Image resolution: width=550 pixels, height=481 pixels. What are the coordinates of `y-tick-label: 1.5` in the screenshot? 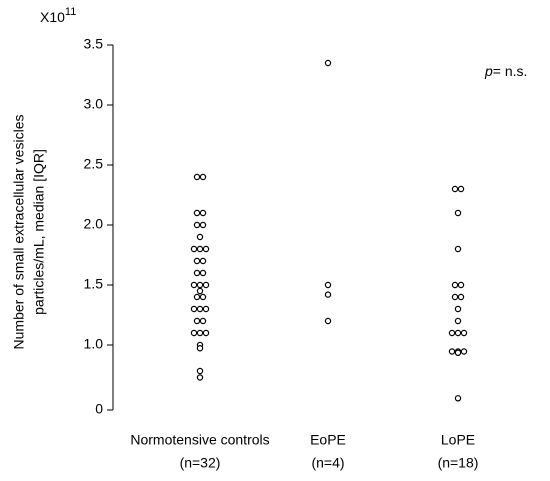 It's located at (94, 284).